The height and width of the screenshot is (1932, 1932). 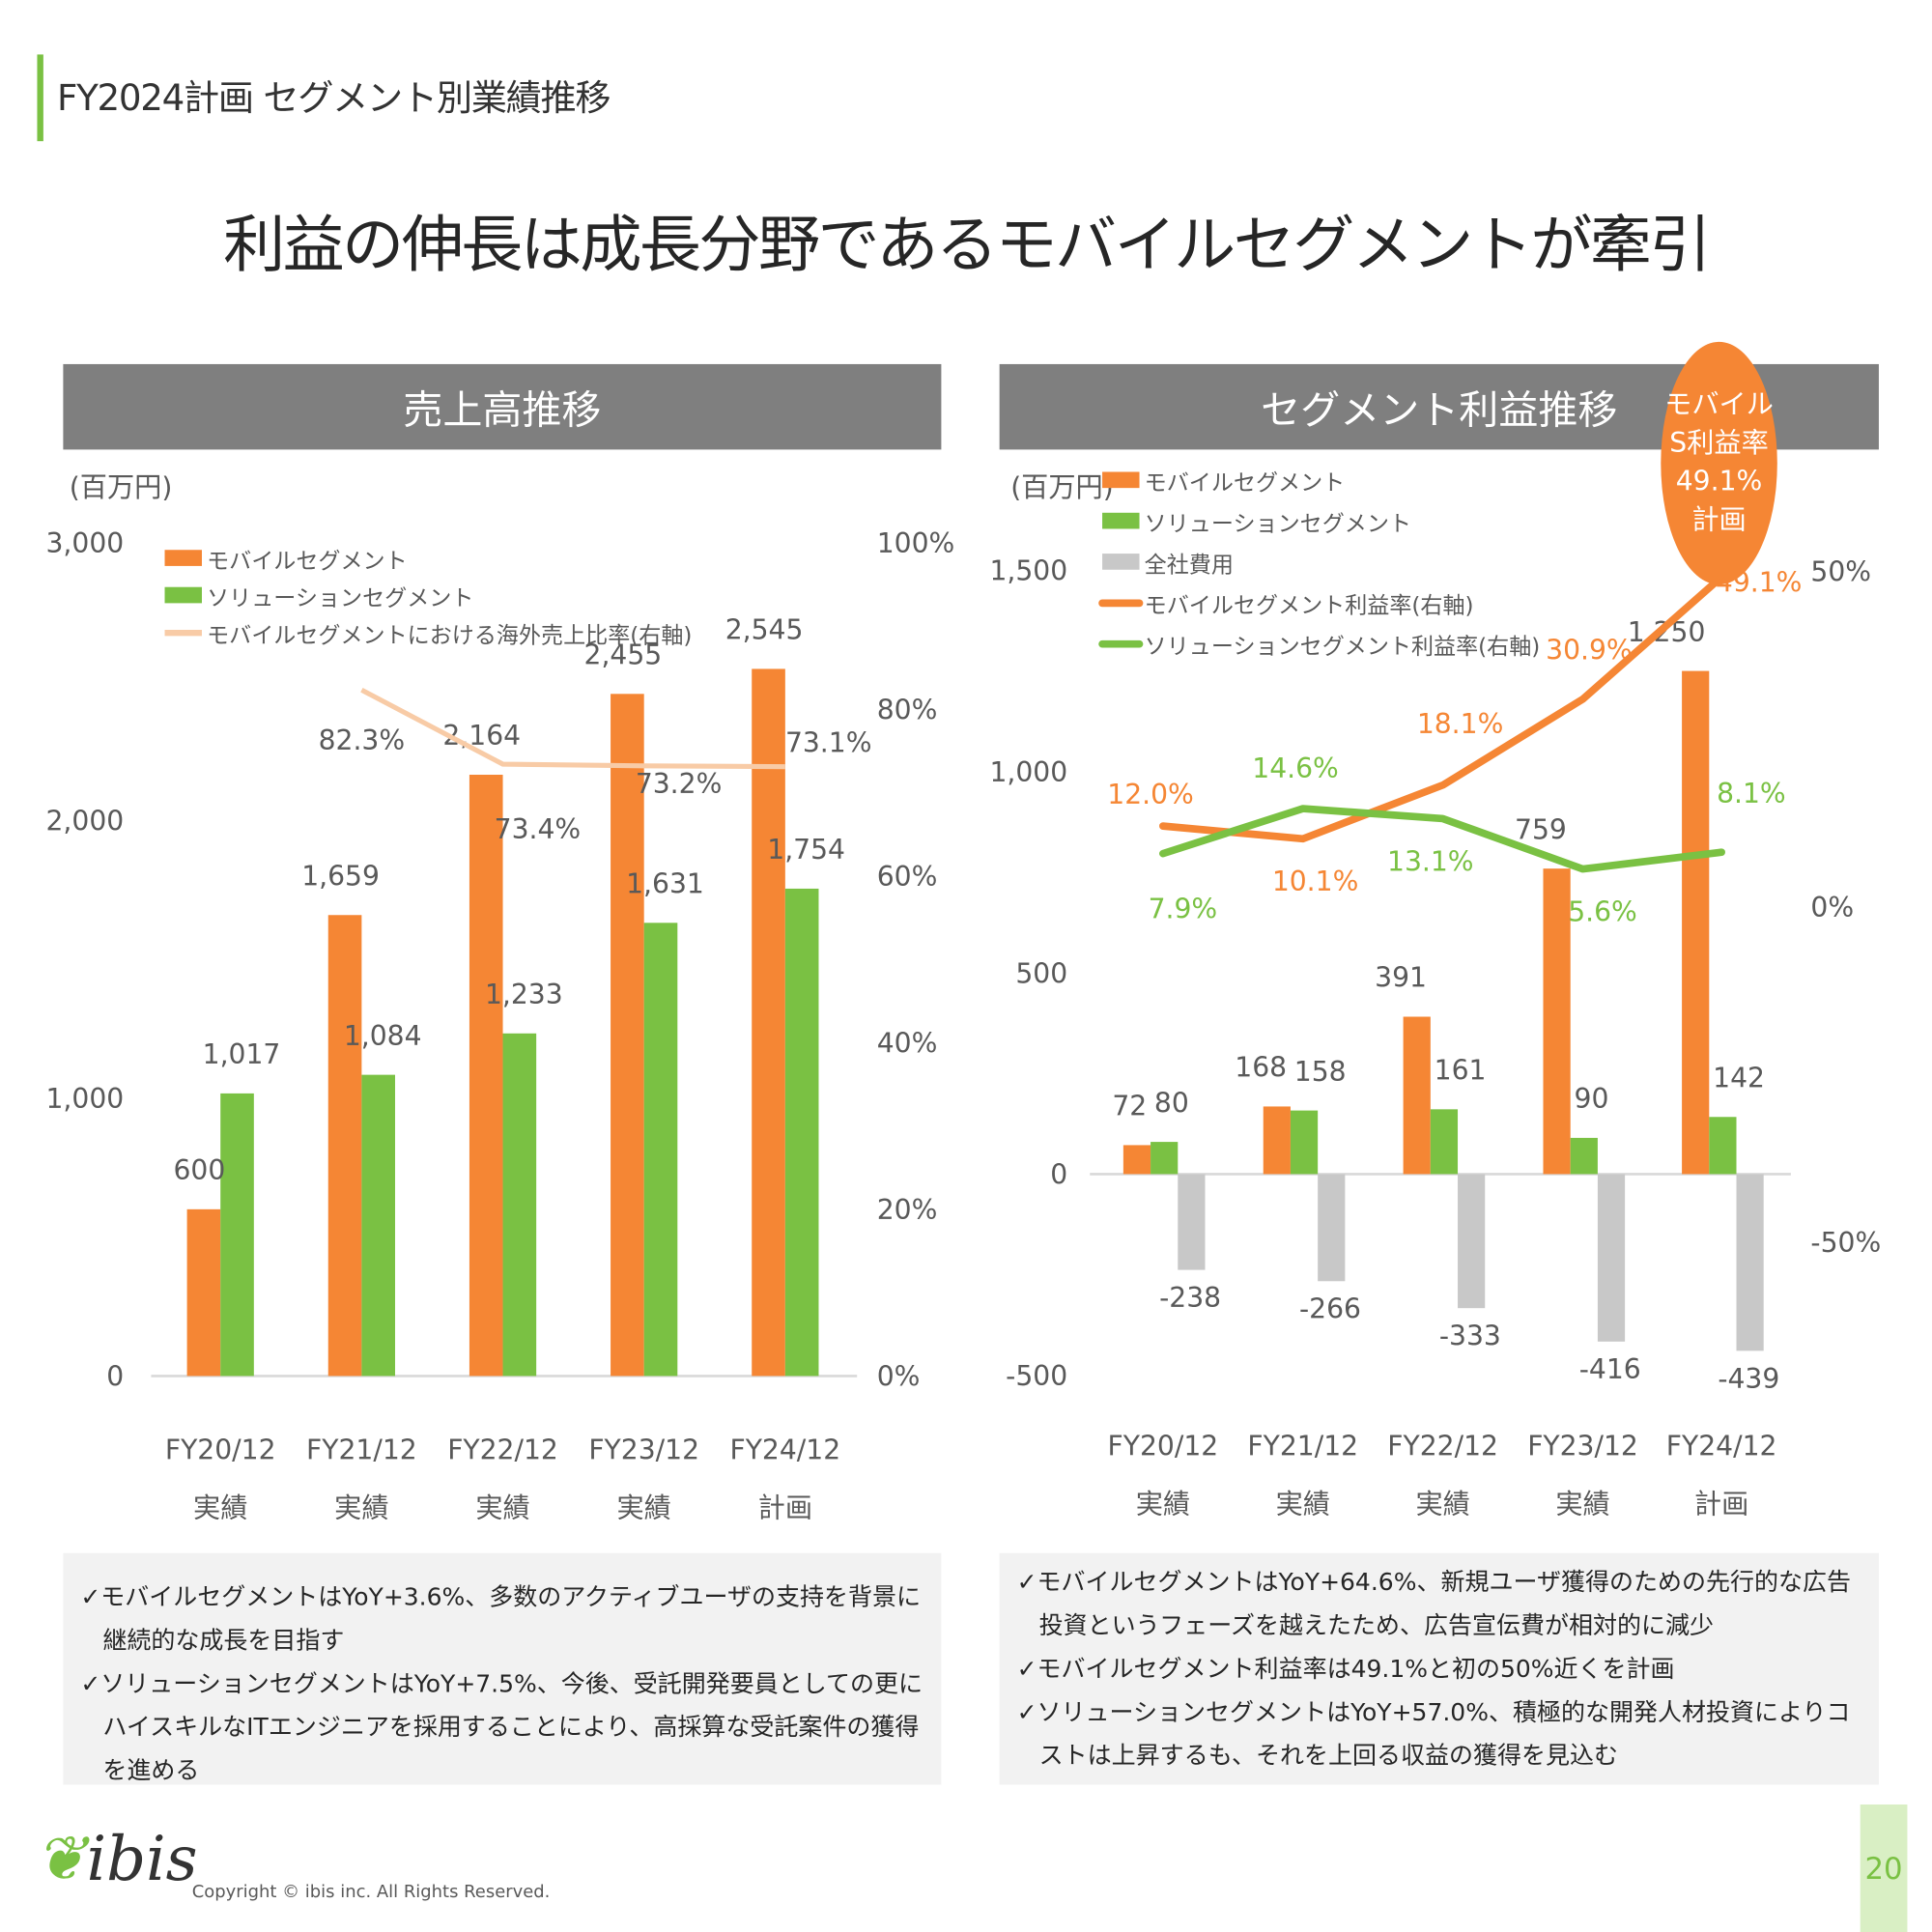 What do you see at coordinates (1470, 1336) in the screenshot?
I see `cost-value-label: -333` at bounding box center [1470, 1336].